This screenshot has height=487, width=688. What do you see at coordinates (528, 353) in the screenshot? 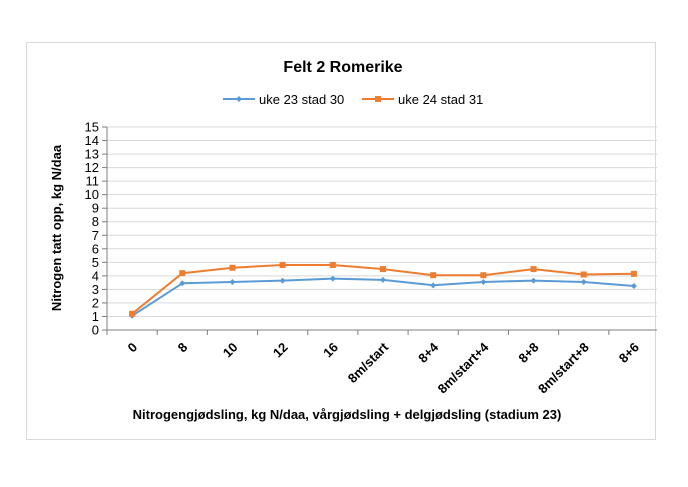
I see `x-tick-label: 8+8` at bounding box center [528, 353].